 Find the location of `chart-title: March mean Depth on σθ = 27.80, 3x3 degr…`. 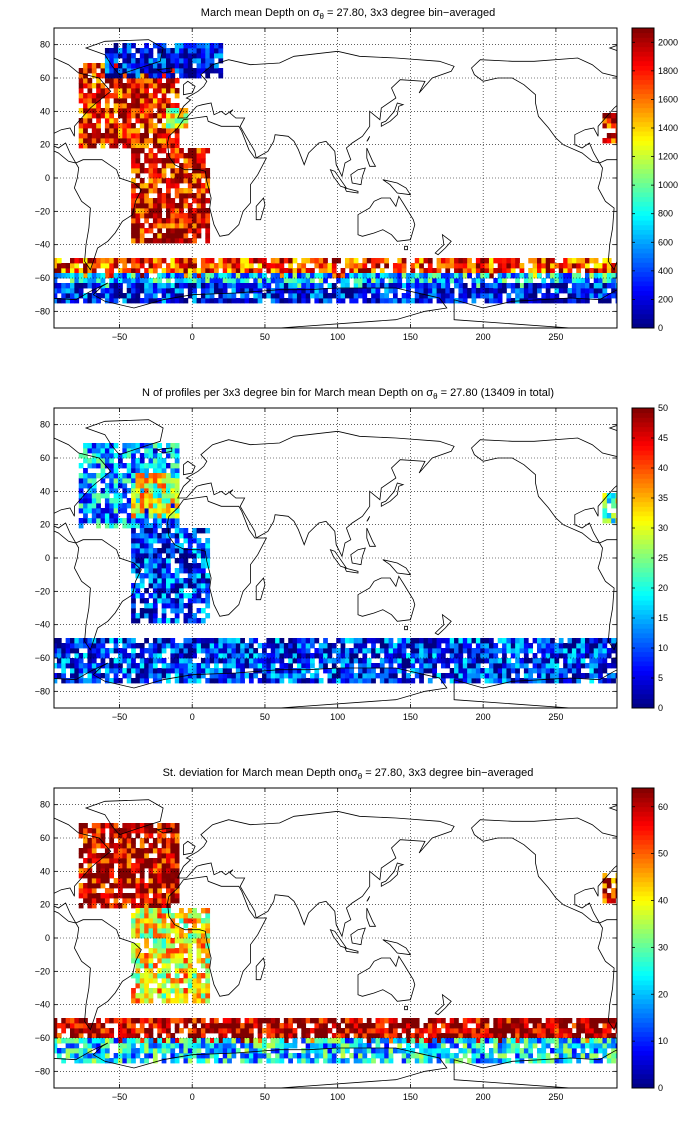

chart-title: March mean Depth on σθ = 27.80, 3x3 degr… is located at coordinates (348, 14).